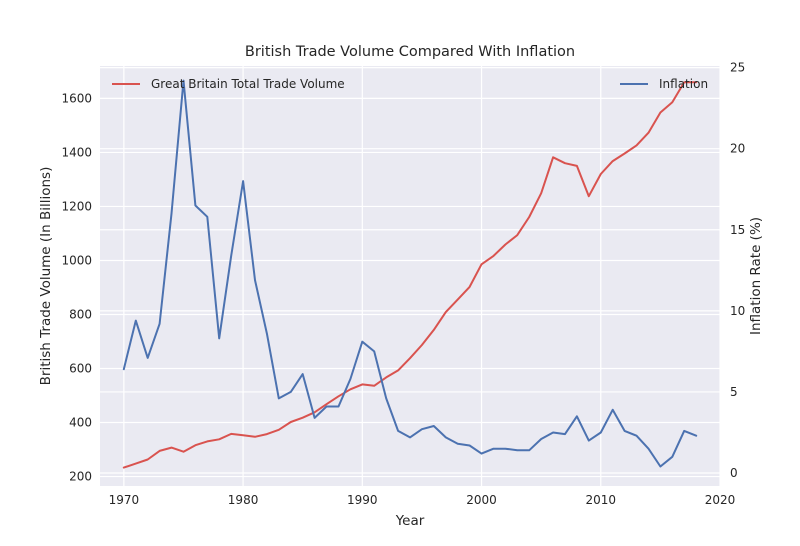 This screenshot has width=800, height=546. What do you see at coordinates (124, 500) in the screenshot?
I see `x-tick-label: 1970` at bounding box center [124, 500].